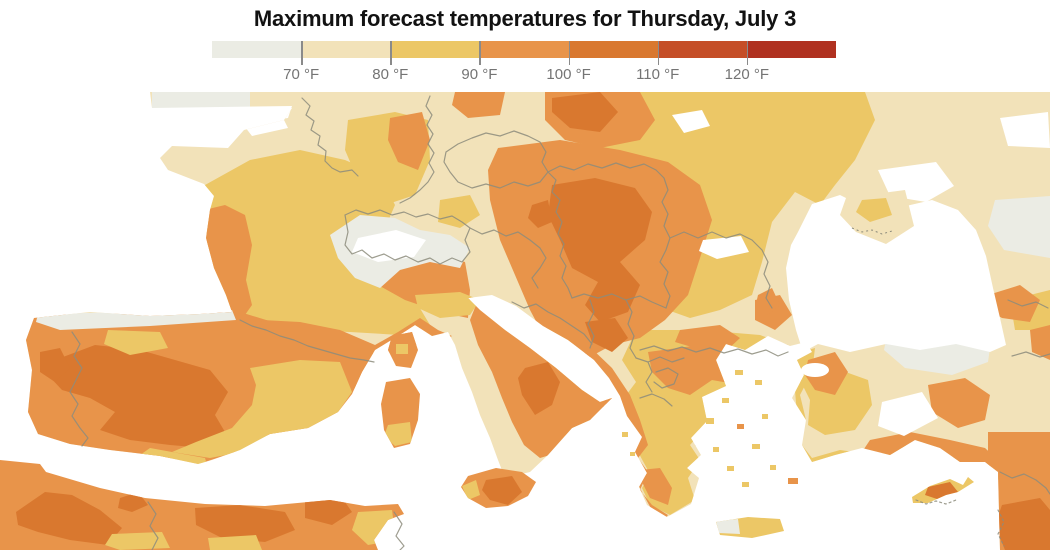 The height and width of the screenshot is (550, 1050). I want to click on patch-sicily-dark, so click(502, 490).